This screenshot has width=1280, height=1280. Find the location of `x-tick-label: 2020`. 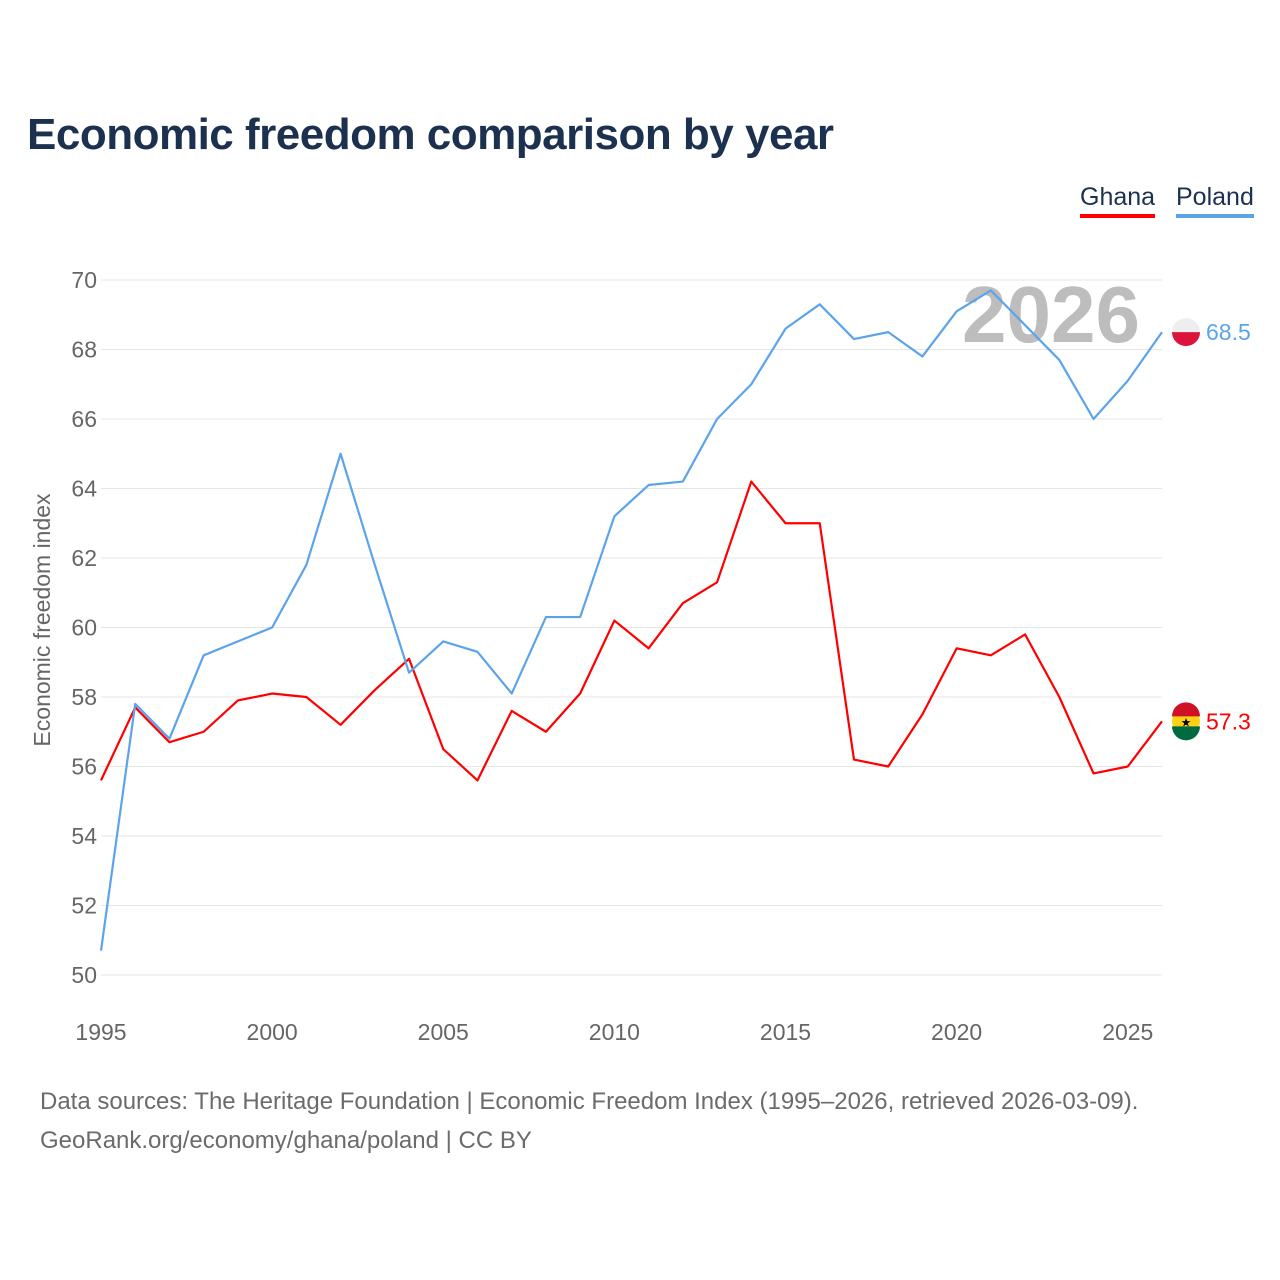

x-tick-label: 2020 is located at coordinates (956, 1032).